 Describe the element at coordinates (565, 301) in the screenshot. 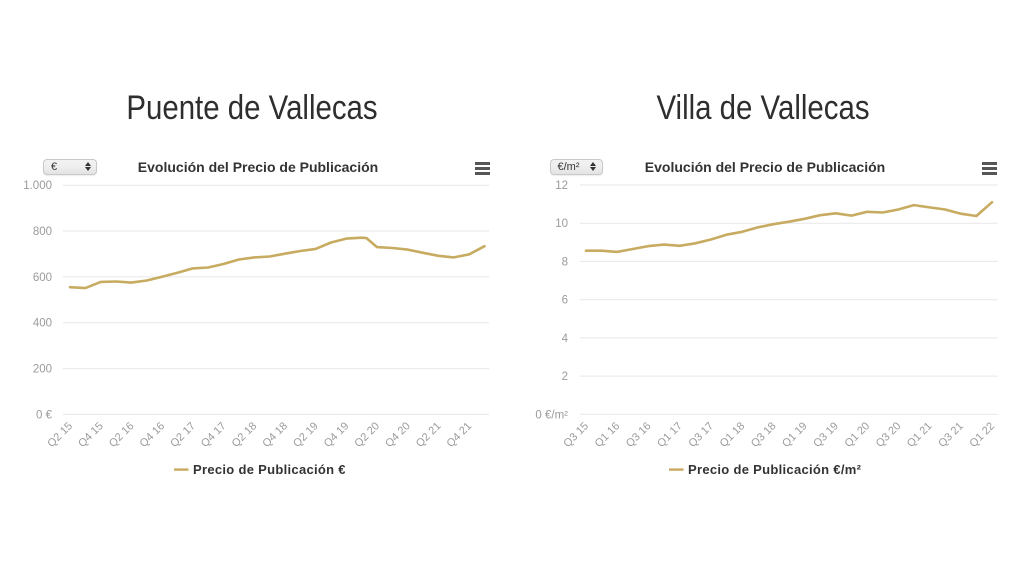

I see `svg-text: 6` at that location.